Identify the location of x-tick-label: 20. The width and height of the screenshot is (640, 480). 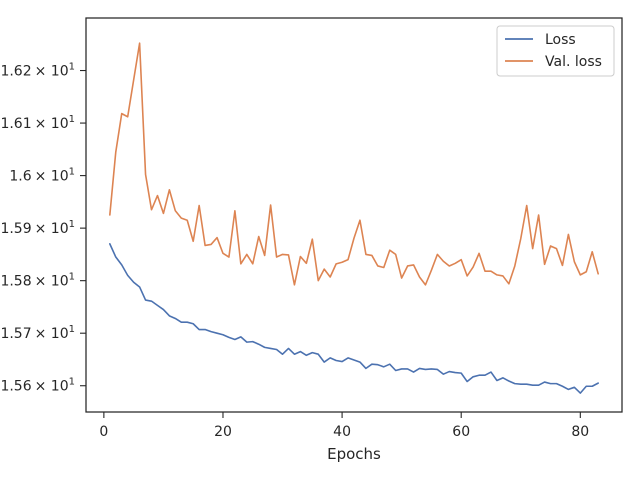
(223, 432).